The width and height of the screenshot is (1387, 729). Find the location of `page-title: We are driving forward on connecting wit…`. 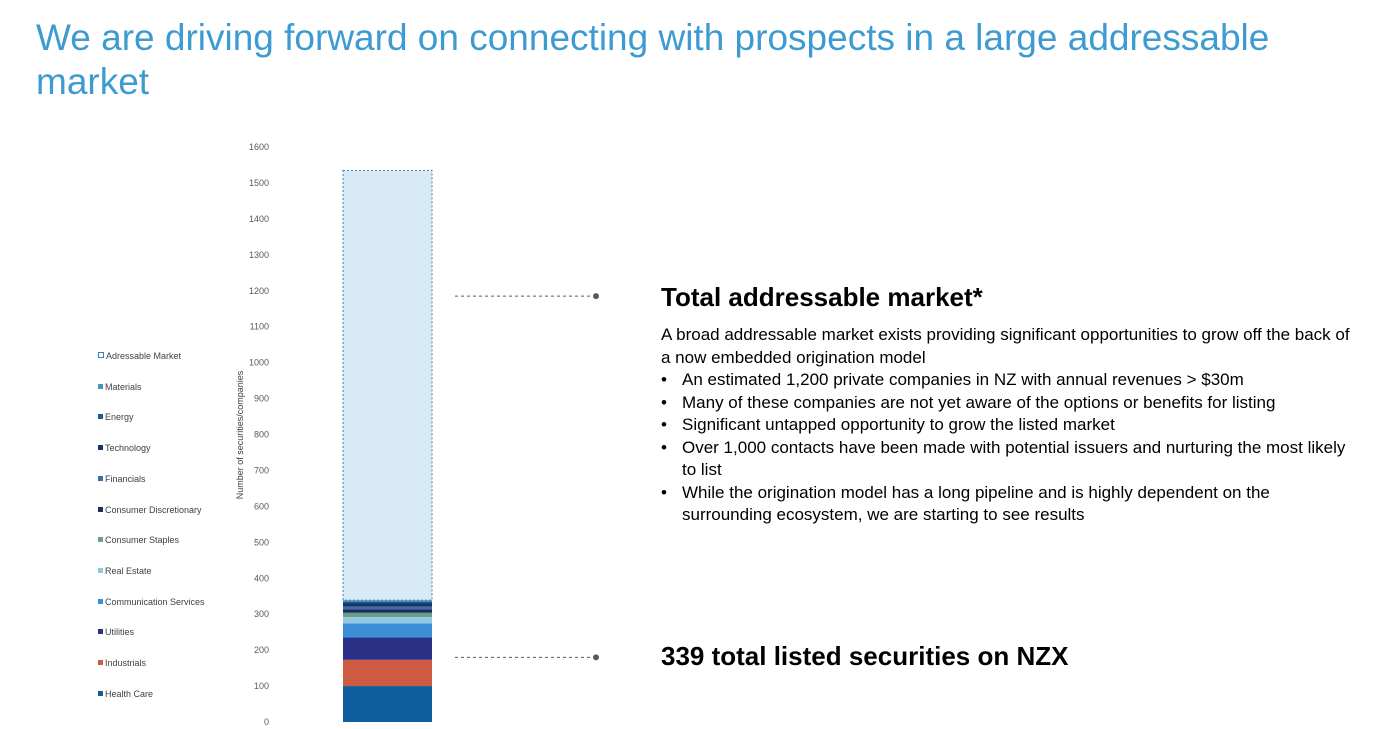

page-title: We are driving forward on connecting wit… is located at coordinates (653, 59).